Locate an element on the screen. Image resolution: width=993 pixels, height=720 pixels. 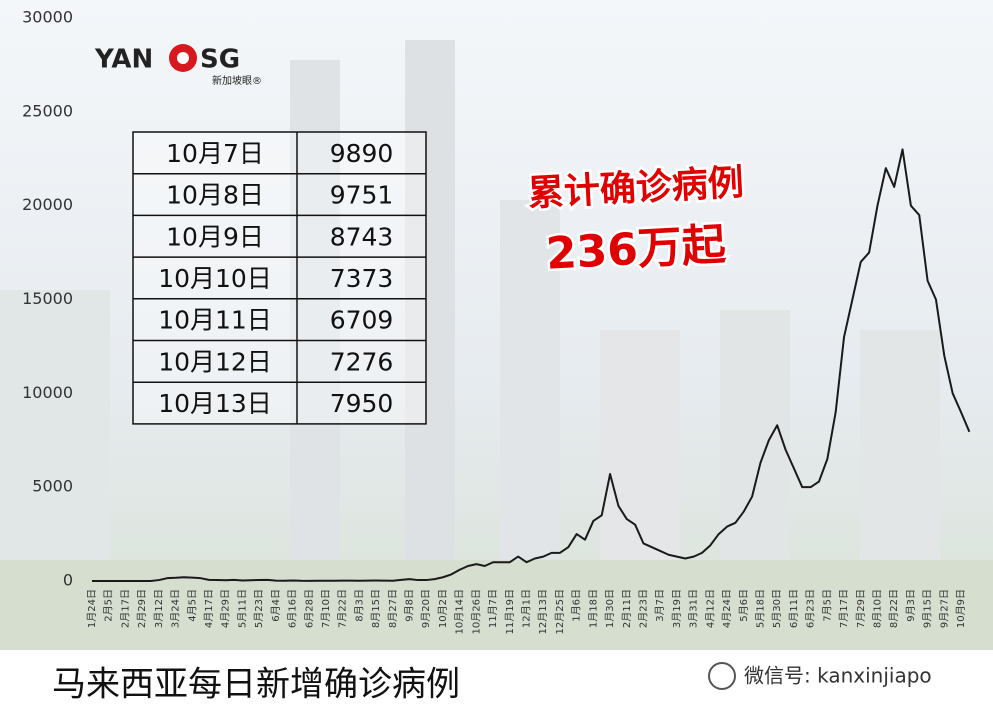
x-tick-label: 7月17日 is located at coordinates (844, 608).